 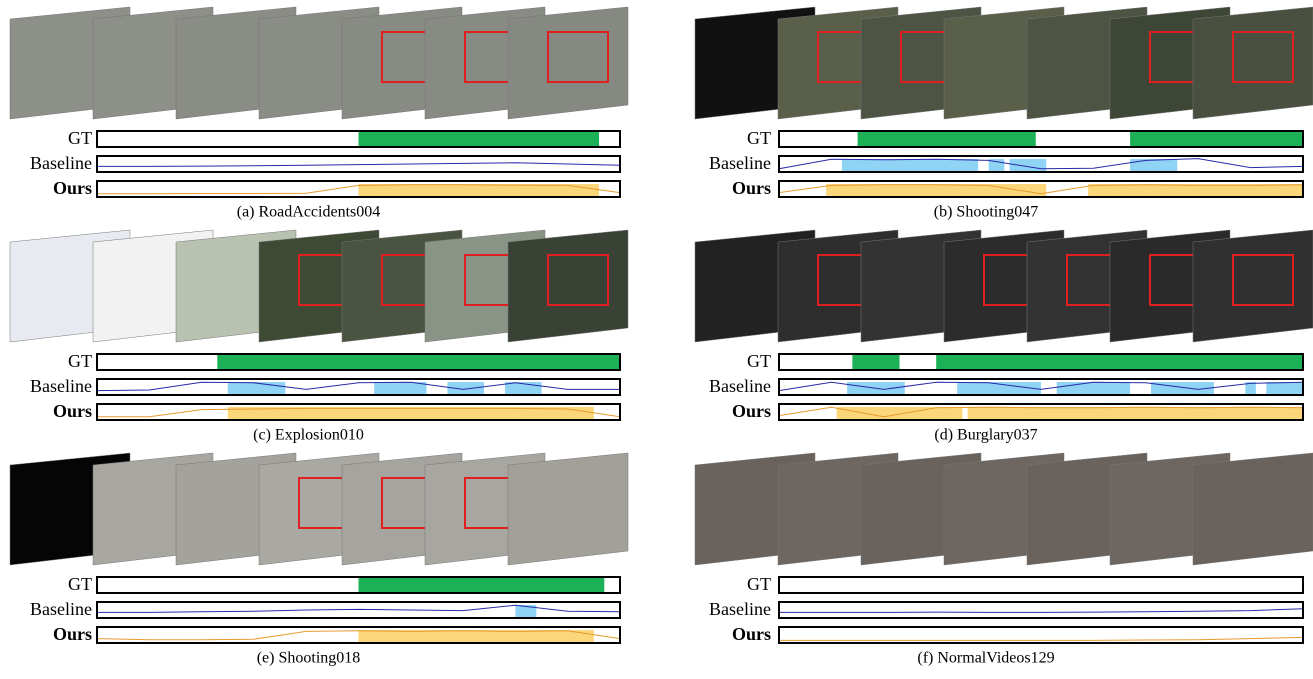 What do you see at coordinates (1003, 336) in the screenshot?
I see `panel: GT Baseline Ours (d) Burglary037` at bounding box center [1003, 336].